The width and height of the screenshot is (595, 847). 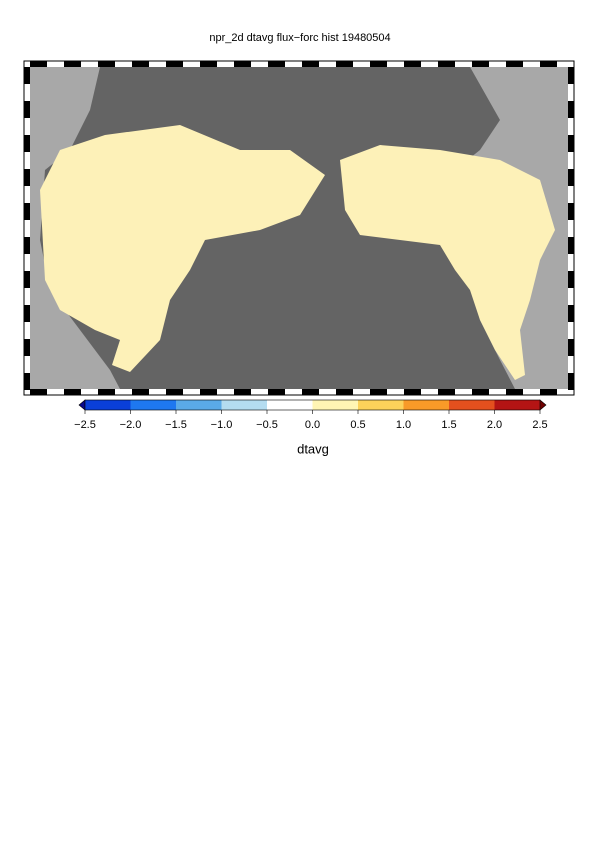 What do you see at coordinates (85, 425) in the screenshot?
I see `colorbar-tick-label: −2.5` at bounding box center [85, 425].